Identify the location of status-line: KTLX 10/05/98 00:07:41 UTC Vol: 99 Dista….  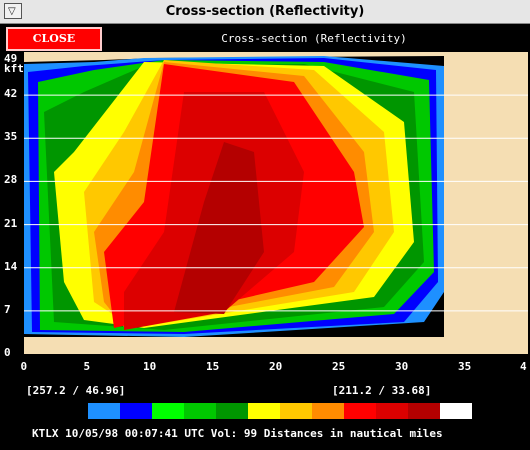
(237, 433).